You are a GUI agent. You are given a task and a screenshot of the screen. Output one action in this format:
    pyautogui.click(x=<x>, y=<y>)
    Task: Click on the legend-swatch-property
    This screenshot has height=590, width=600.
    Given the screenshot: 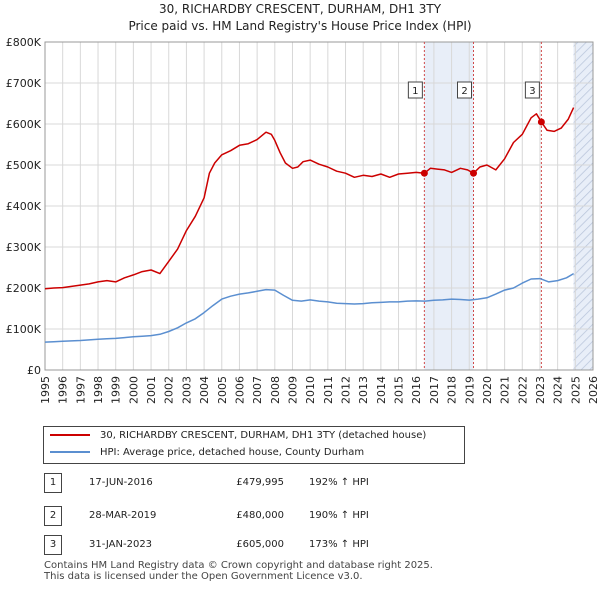 What is the action you would take?
    pyautogui.click(x=70, y=435)
    